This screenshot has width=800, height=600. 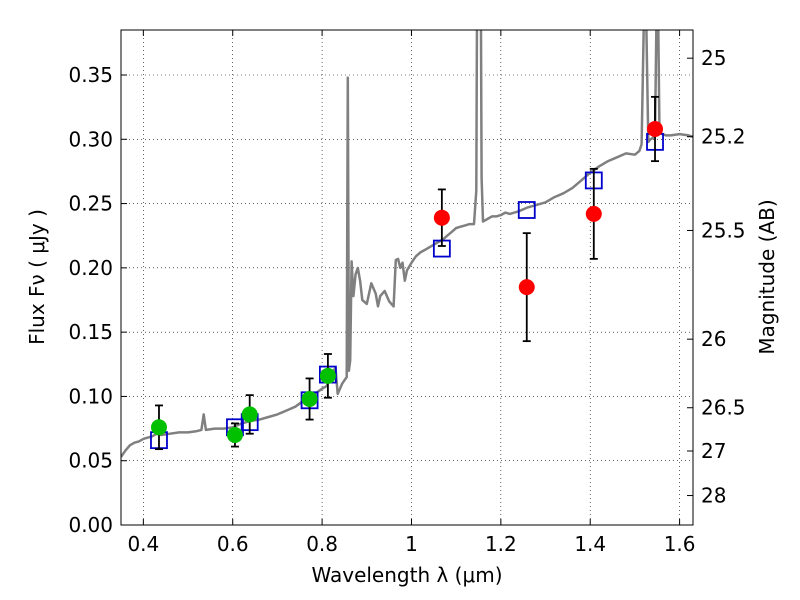 I want to click on y-tick-label: 0.20, so click(x=90, y=268).